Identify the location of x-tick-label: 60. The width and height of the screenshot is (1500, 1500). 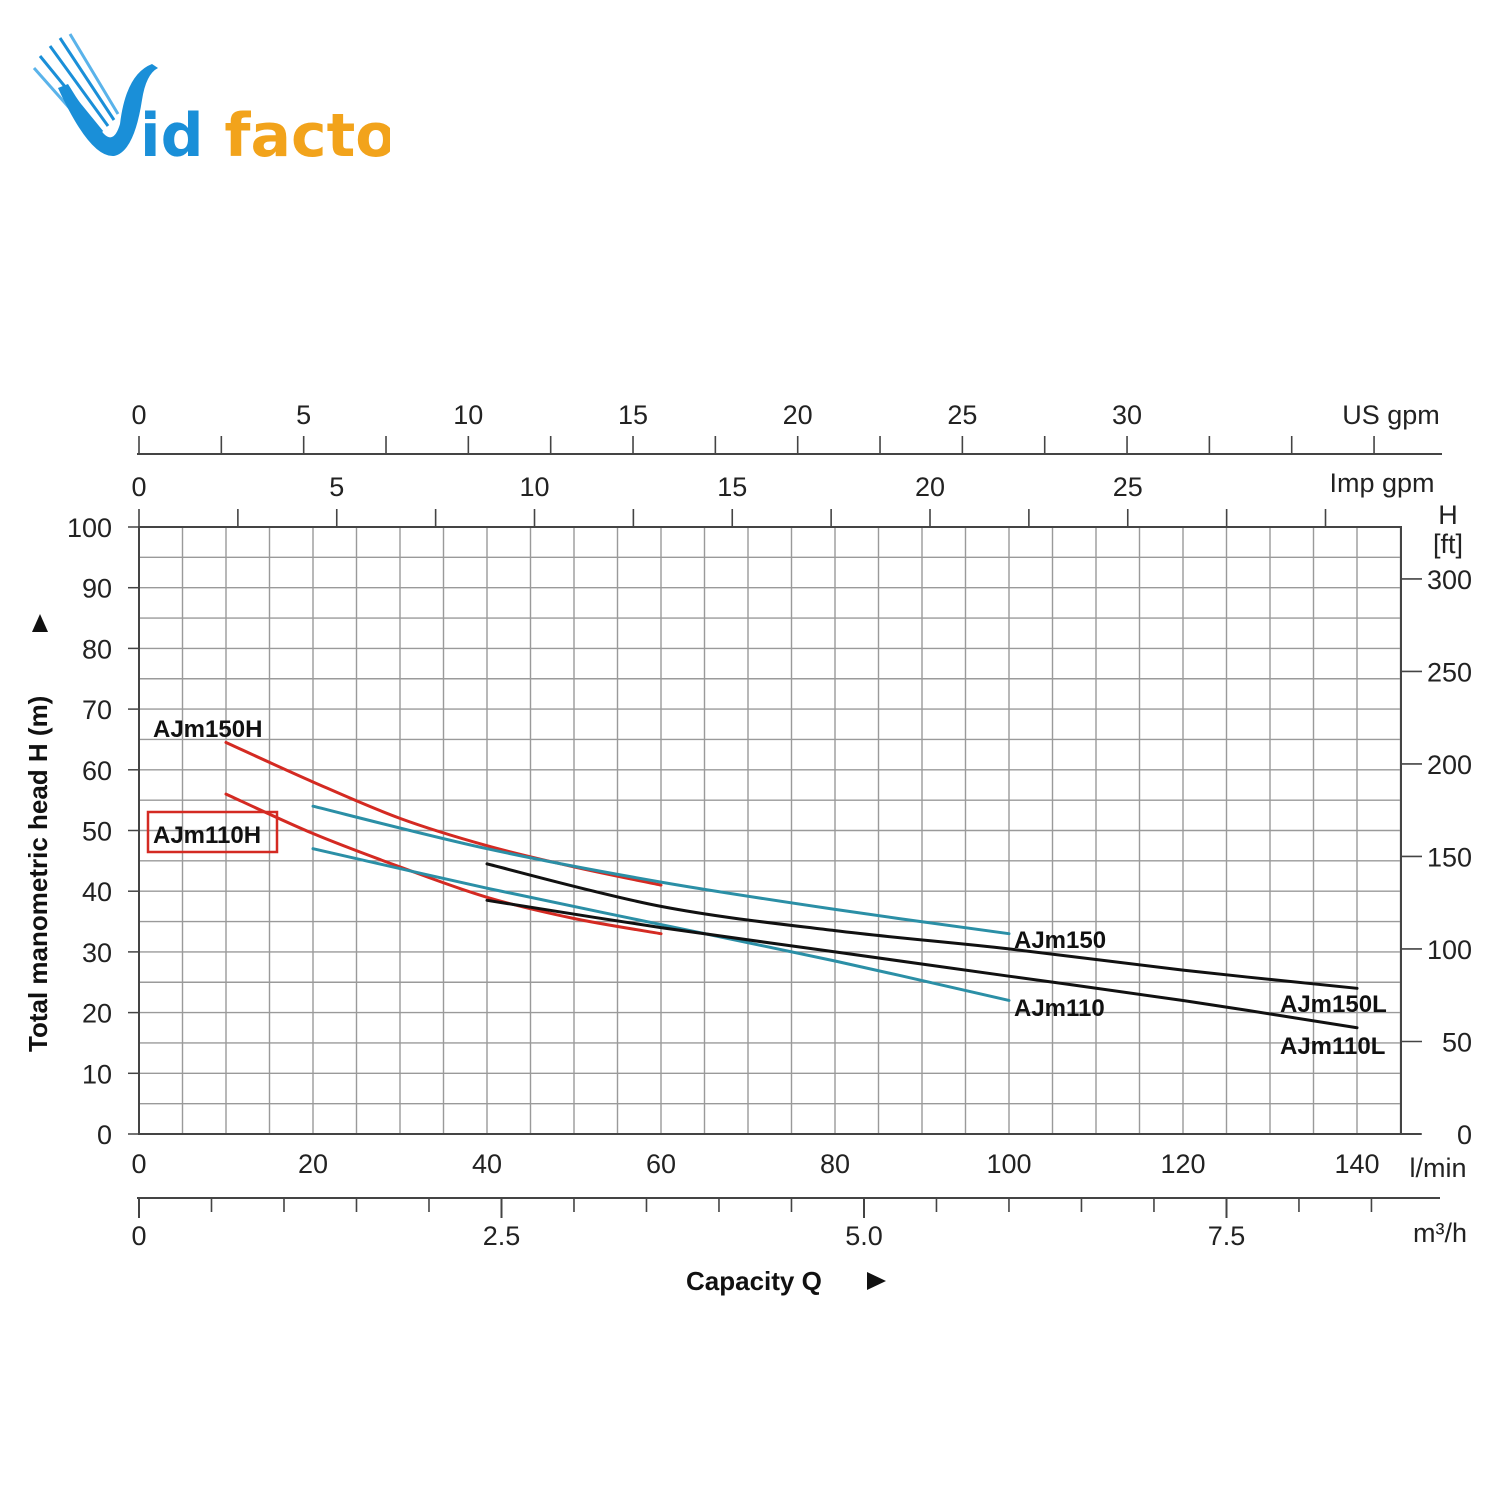
(661, 1164).